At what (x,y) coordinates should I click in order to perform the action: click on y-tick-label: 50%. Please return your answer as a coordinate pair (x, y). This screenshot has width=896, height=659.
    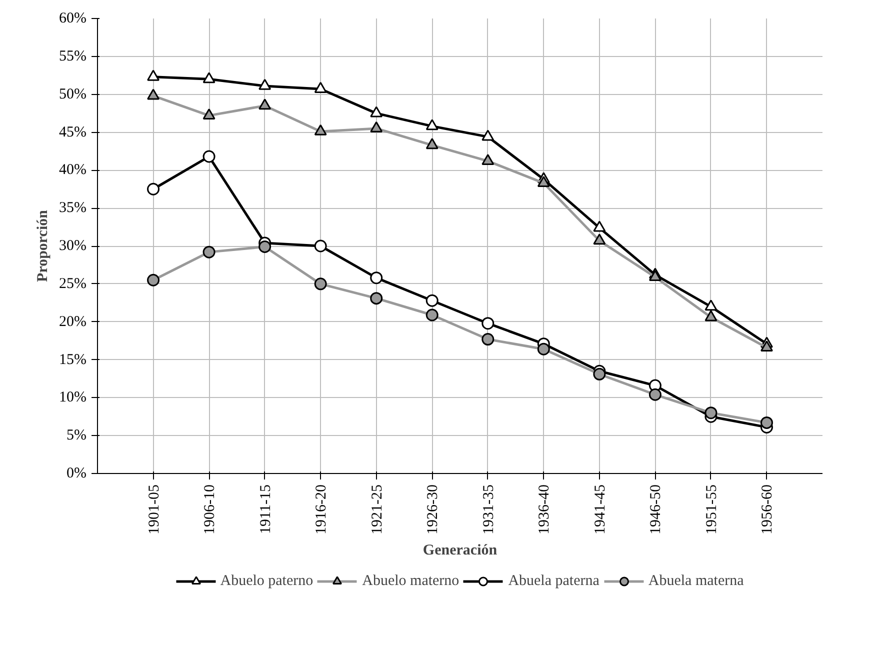
    Looking at the image, I should click on (73, 94).